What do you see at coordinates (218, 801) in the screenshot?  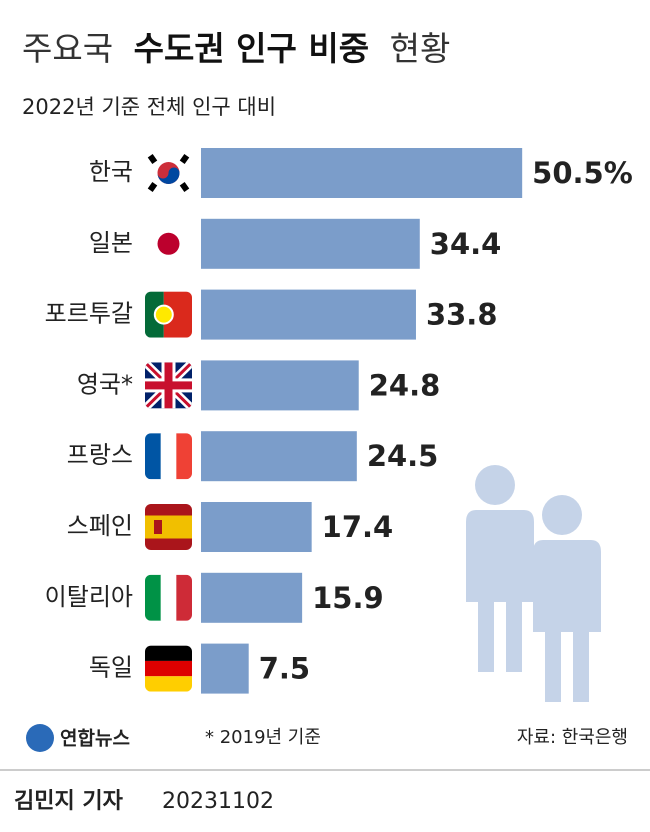 I see `date: 20231102` at bounding box center [218, 801].